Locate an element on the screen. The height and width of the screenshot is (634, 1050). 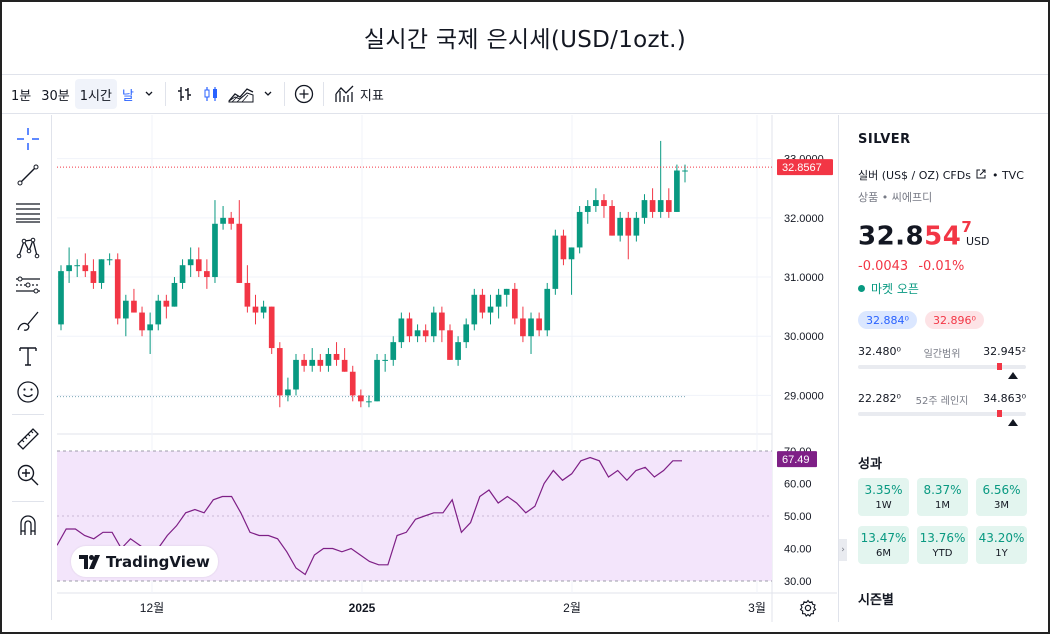
year-high: 34.863⁰ is located at coordinates (1004, 398).